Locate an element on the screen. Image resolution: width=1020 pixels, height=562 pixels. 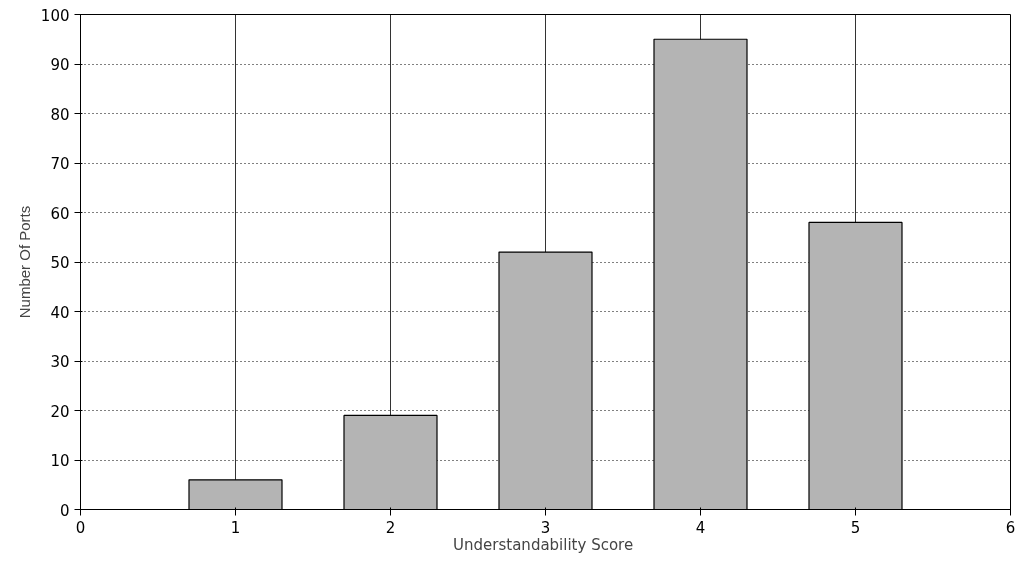
x-tick-label: 6 is located at coordinates (1010, 527).